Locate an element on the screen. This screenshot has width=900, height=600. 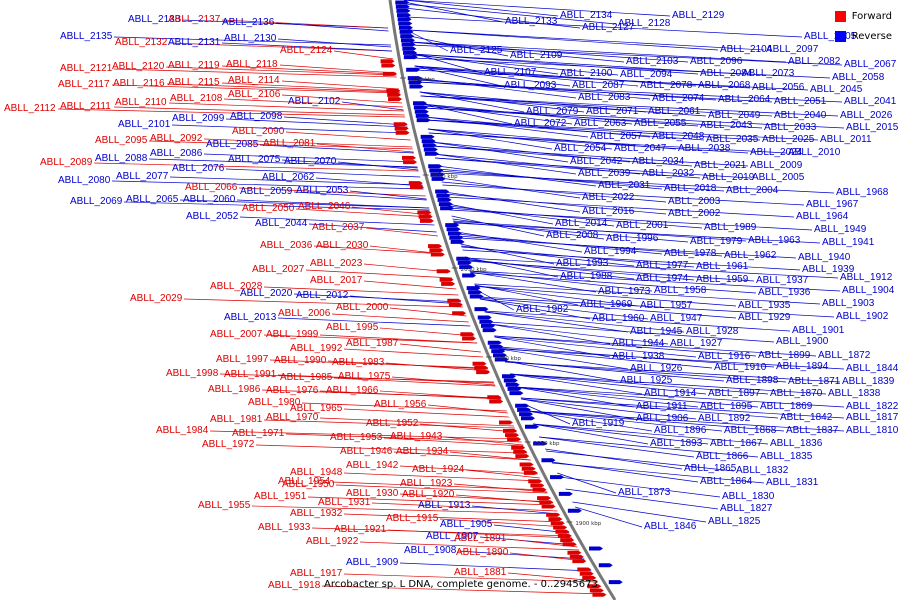
gene-label-abll-1964: ABLL_1964 is located at coordinates (822, 216).